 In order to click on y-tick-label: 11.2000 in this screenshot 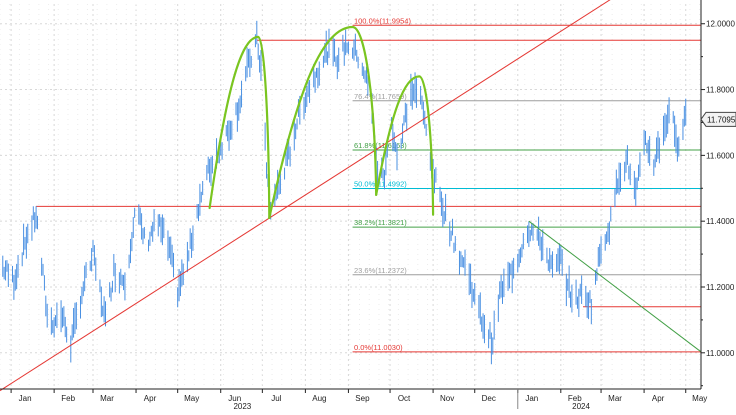, I will do `click(720, 287)`.